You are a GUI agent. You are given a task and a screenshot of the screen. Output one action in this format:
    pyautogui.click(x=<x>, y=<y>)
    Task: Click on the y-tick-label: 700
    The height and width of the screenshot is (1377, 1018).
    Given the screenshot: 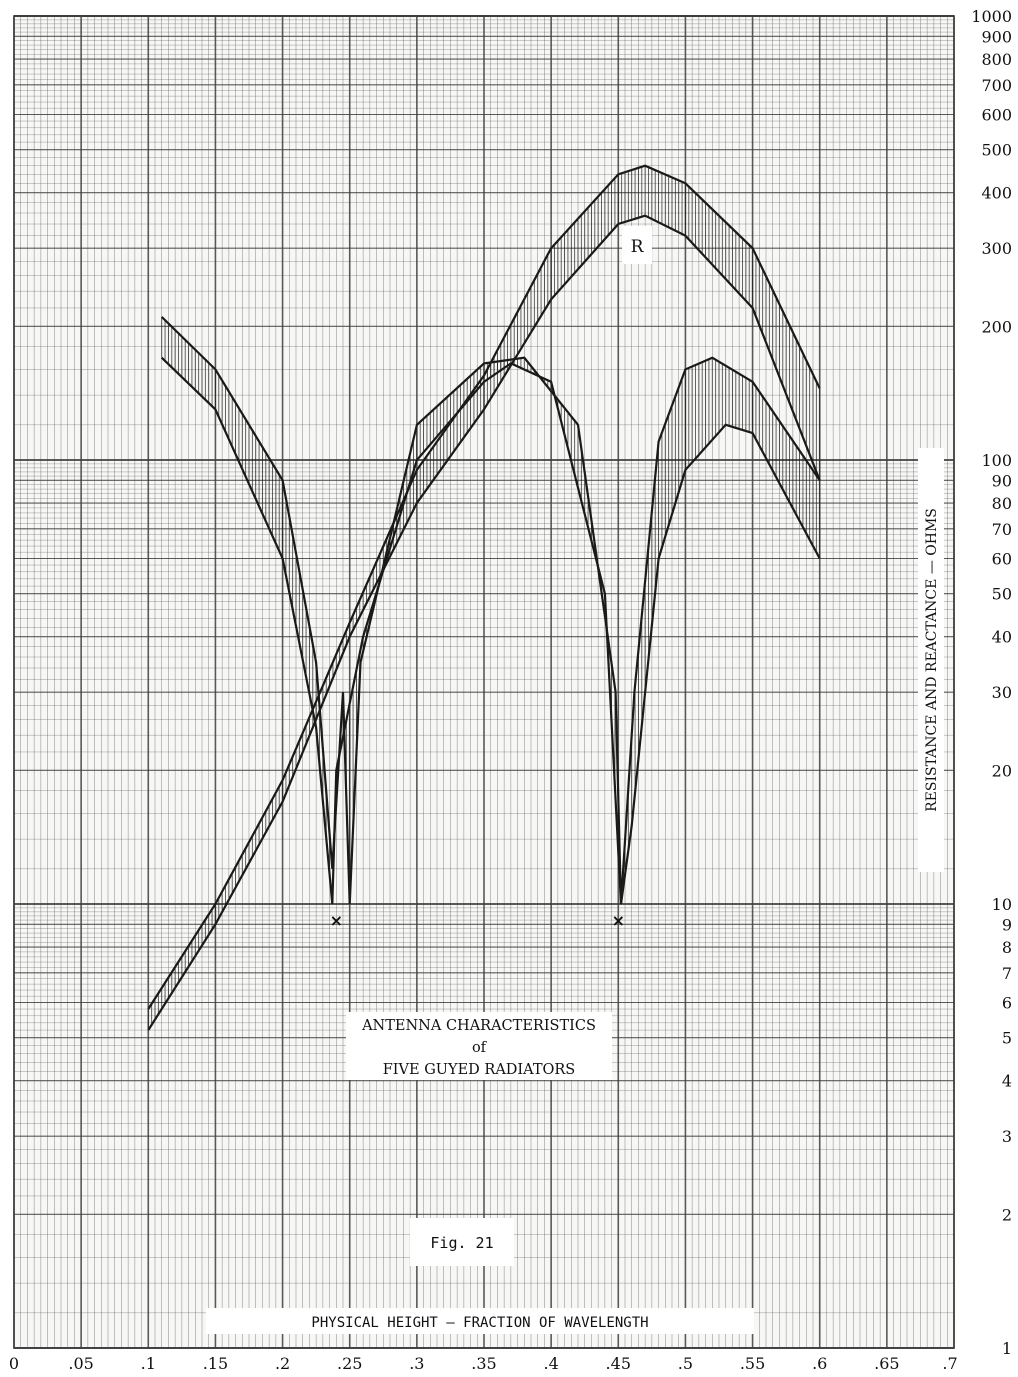 What is the action you would take?
    pyautogui.click(x=996, y=85)
    